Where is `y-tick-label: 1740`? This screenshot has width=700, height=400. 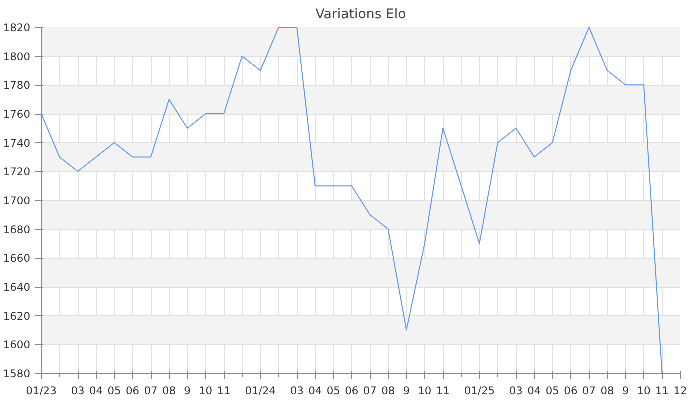 y-tick-label: 1740 is located at coordinates (17, 143).